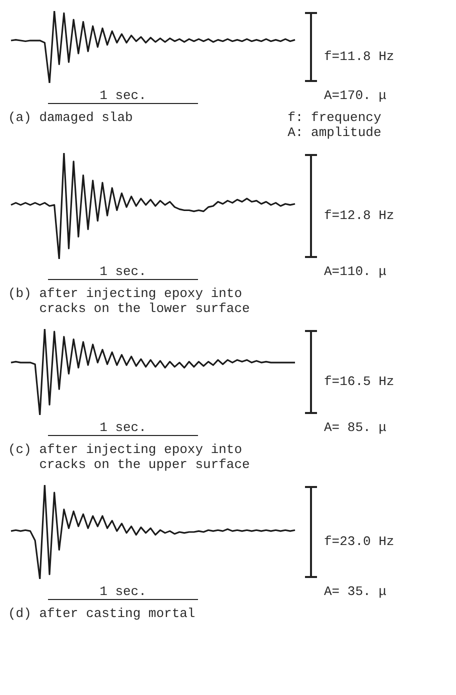 The height and width of the screenshot is (695, 456). Describe the element at coordinates (356, 96) in the screenshot. I see `text: A=170. μ` at that location.